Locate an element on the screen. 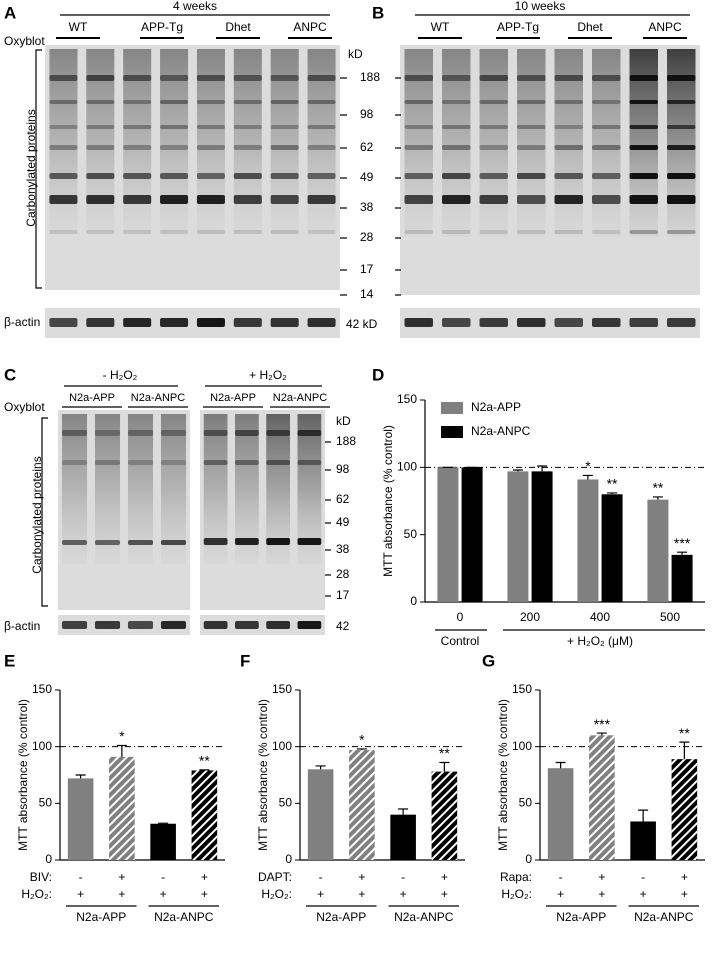  group-label: + H₂O₂ (μM) is located at coordinates (600, 641).